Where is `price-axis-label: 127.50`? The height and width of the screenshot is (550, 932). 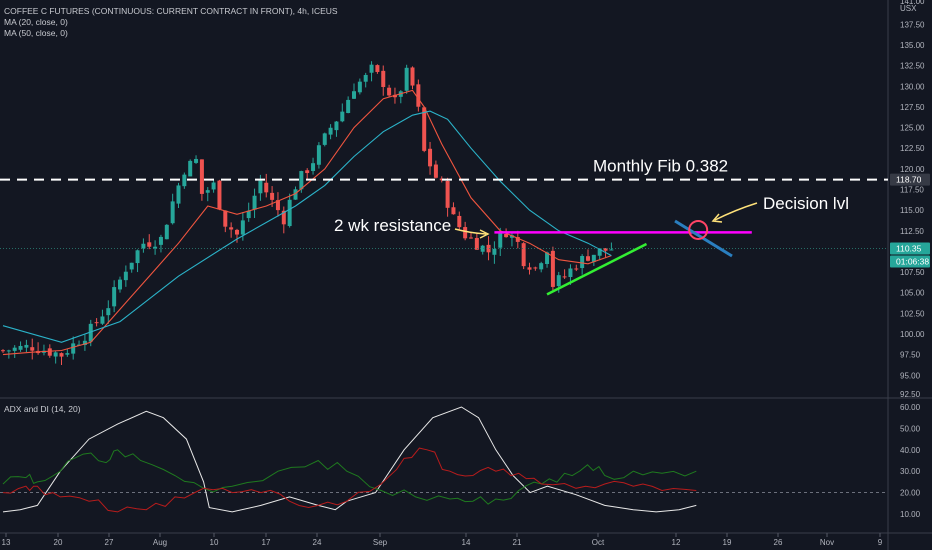 price-axis-label: 127.50 is located at coordinates (912, 107).